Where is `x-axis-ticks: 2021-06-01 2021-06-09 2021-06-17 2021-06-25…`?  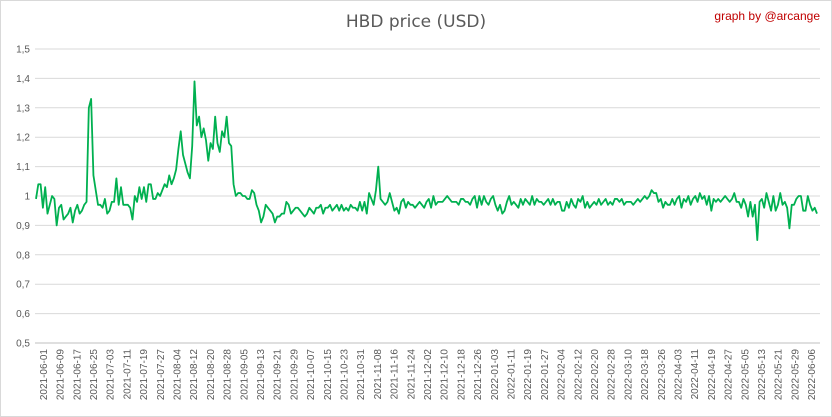
x-axis-ticks: 2021-06-01 2021-06-09 2021-06-17 2021-06-25… is located at coordinates (428, 375).